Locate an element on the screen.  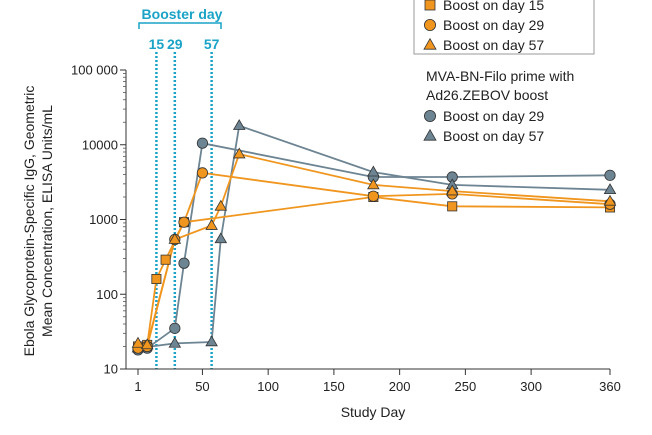
x-tick-label: 50 is located at coordinates (202, 386).